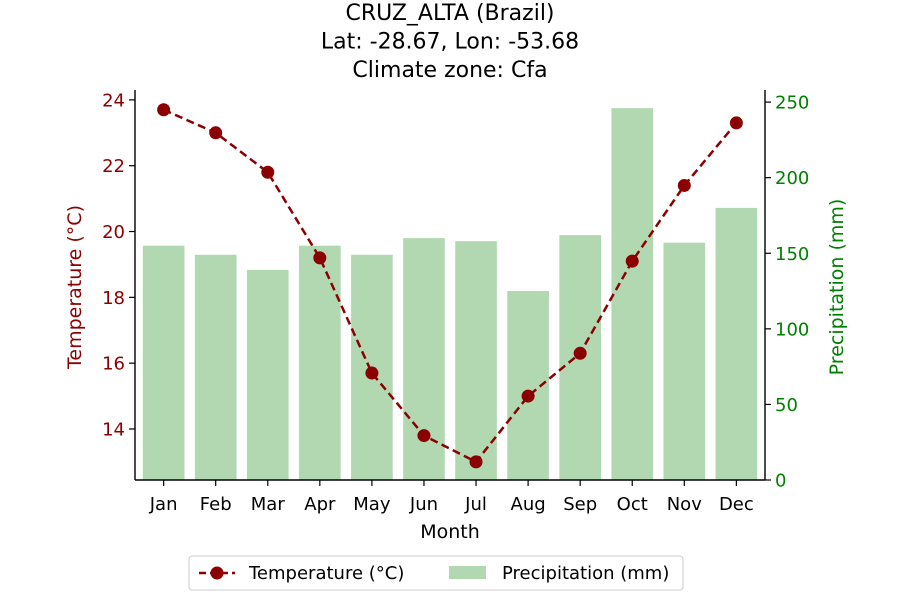  Describe the element at coordinates (113, 364) in the screenshot. I see `left-tick-label-16: 16` at that location.